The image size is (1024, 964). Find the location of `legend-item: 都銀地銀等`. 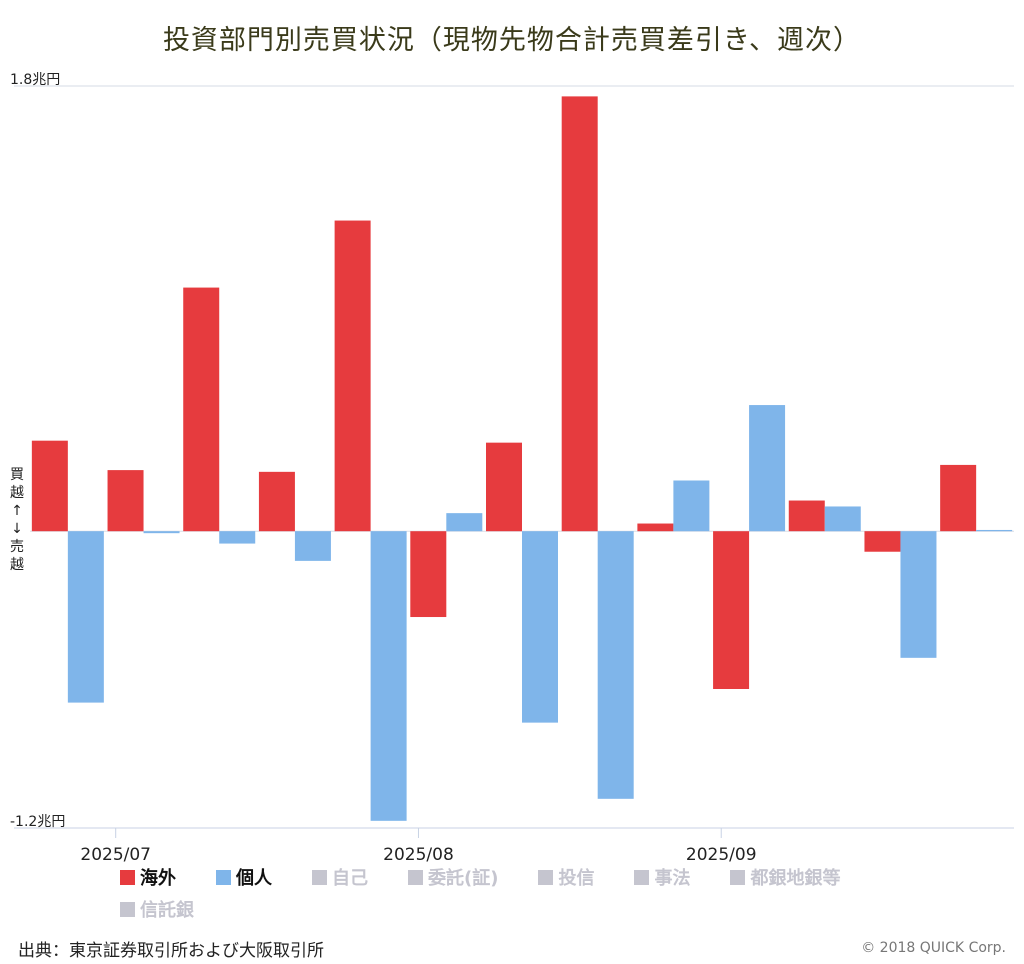

legend-item: 都銀地銀等 is located at coordinates (785, 877).